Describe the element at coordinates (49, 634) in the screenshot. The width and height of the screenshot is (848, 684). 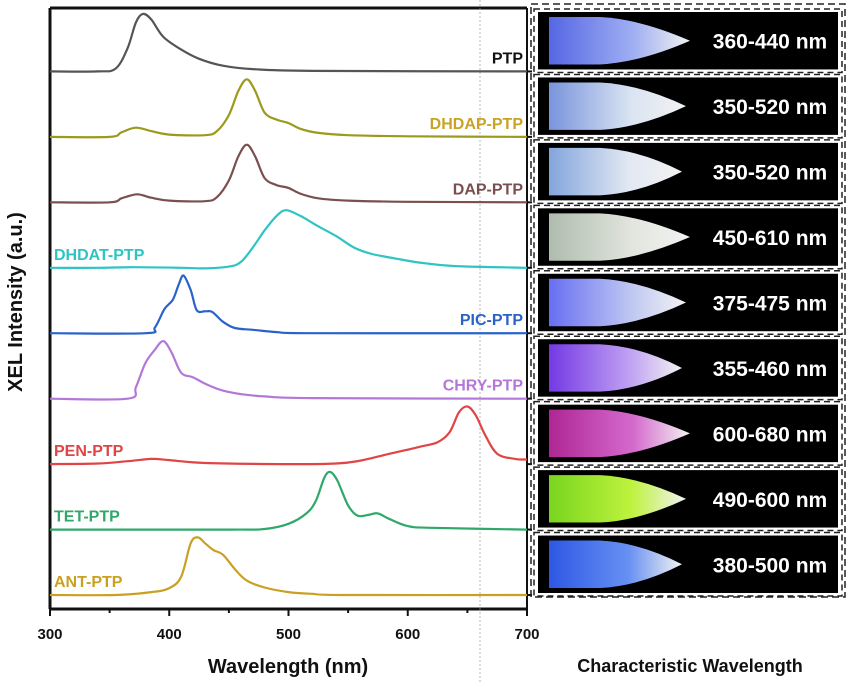
I see `x-tick-label: 300` at that location.